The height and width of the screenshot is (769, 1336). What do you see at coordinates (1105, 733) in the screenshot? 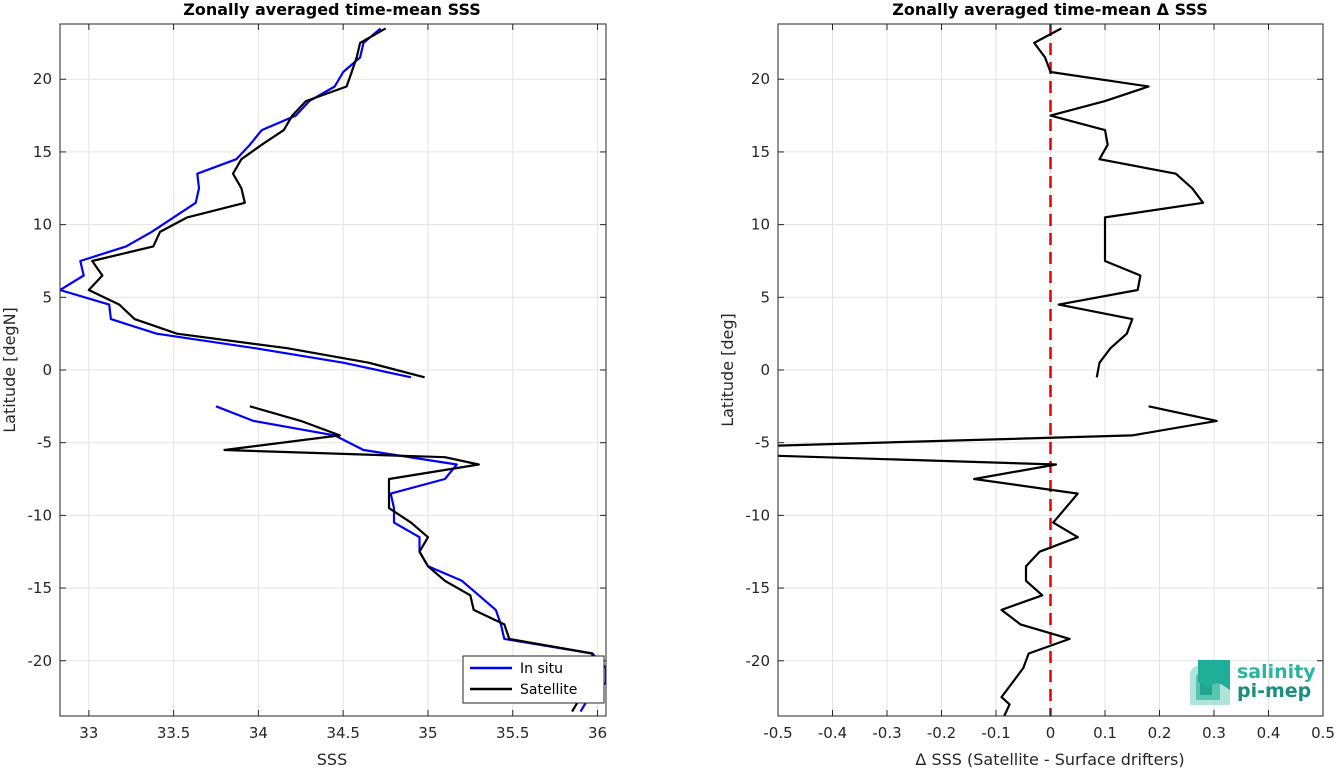
I see `right-x-tick-label: 0.1` at bounding box center [1105, 733].